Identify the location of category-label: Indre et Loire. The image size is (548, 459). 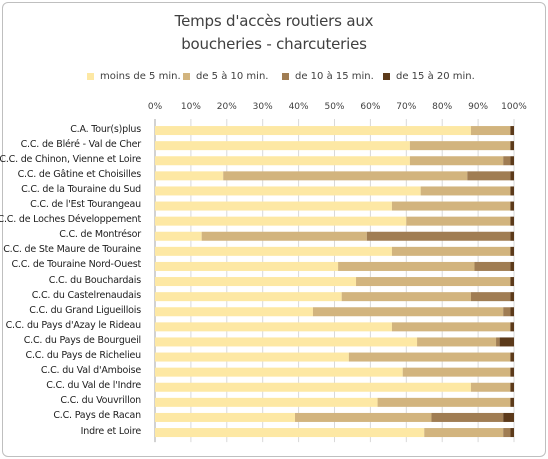
(111, 431).